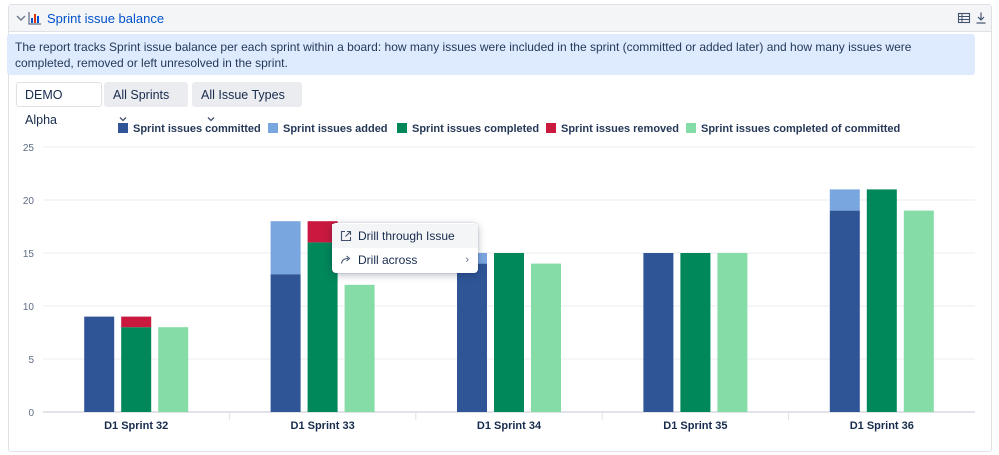 The image size is (999, 455). Describe the element at coordinates (29, 201) in the screenshot. I see `y-tick-label: 20` at that location.